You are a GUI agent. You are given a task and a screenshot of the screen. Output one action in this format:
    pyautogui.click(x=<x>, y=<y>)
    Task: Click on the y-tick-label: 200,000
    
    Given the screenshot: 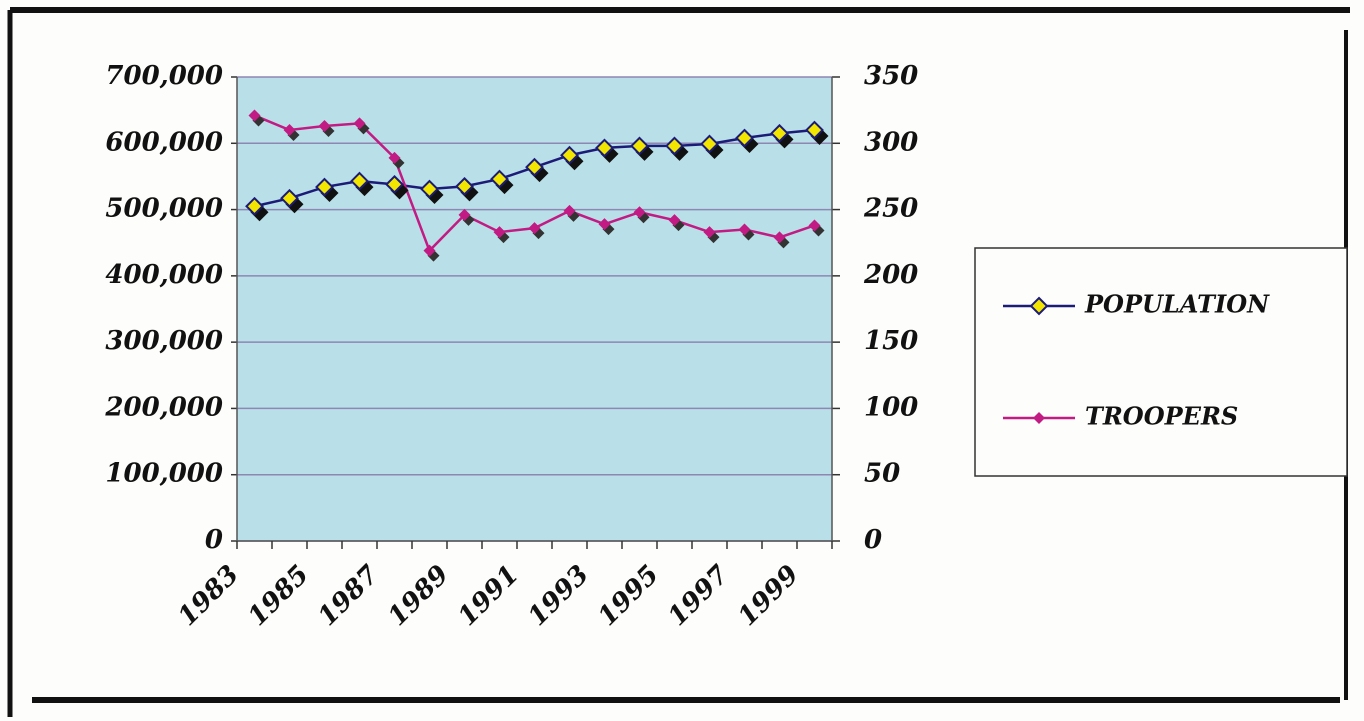 What is the action you would take?
    pyautogui.click(x=163, y=407)
    